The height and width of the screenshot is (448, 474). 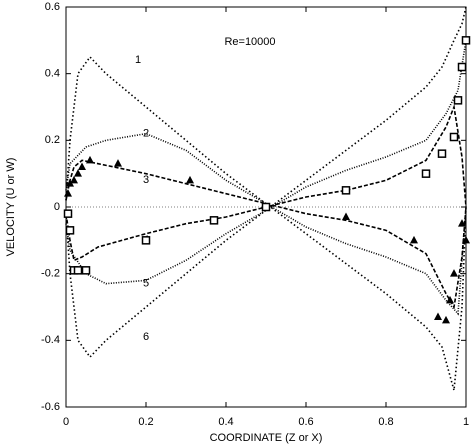 I want to click on curve-label: 3, so click(x=146, y=180).